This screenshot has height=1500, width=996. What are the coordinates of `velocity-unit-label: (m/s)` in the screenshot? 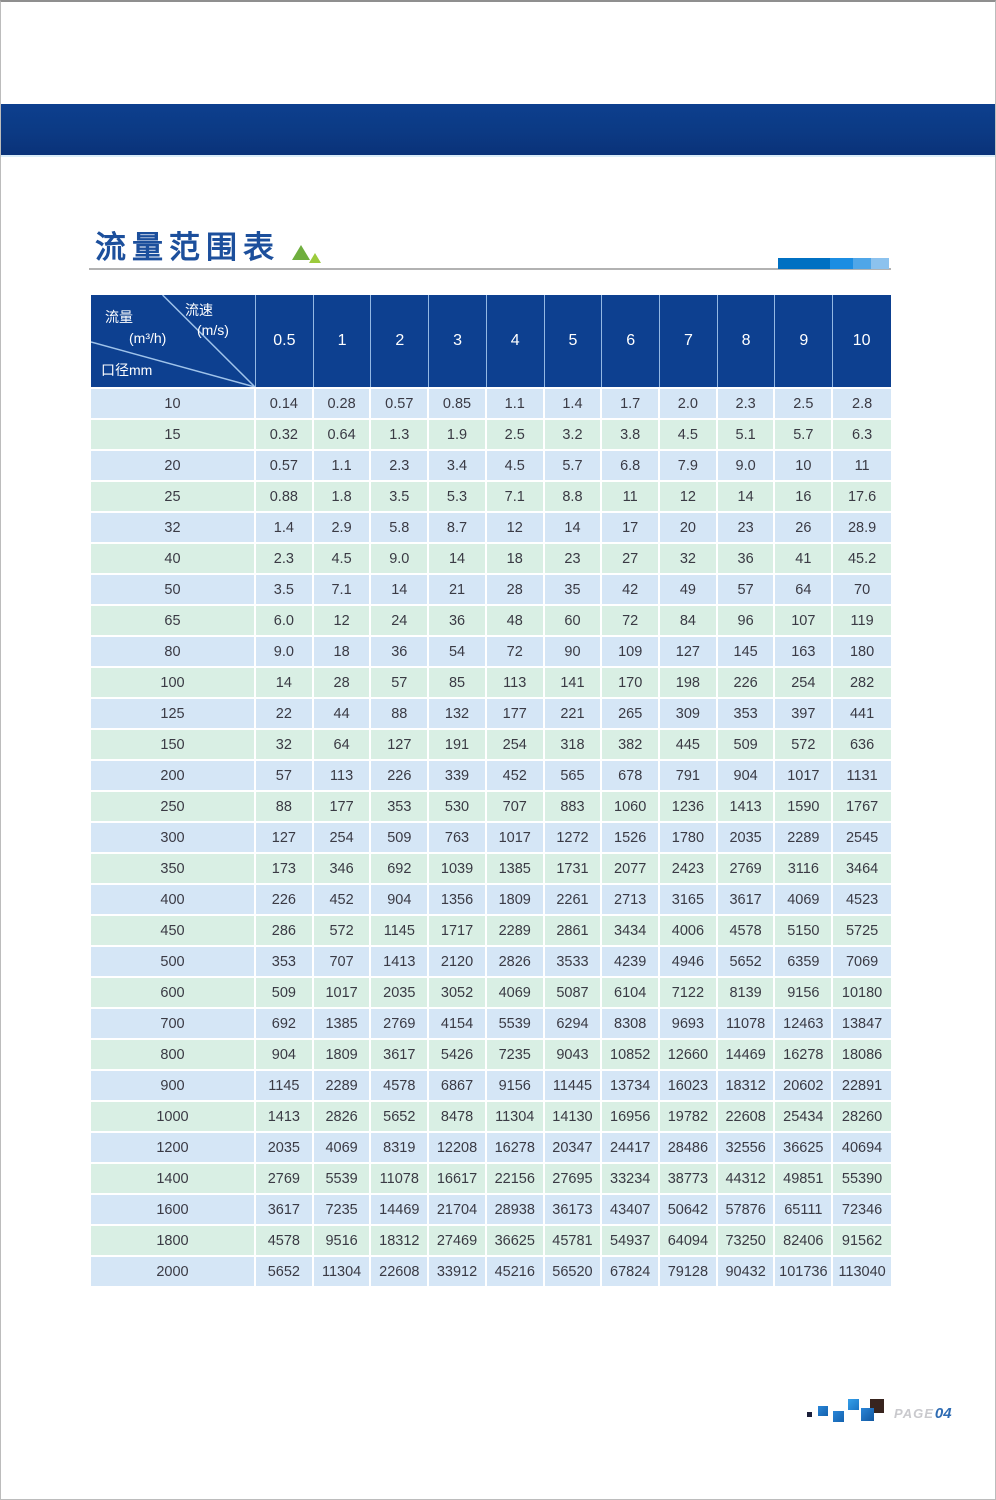 It's located at (213, 330).